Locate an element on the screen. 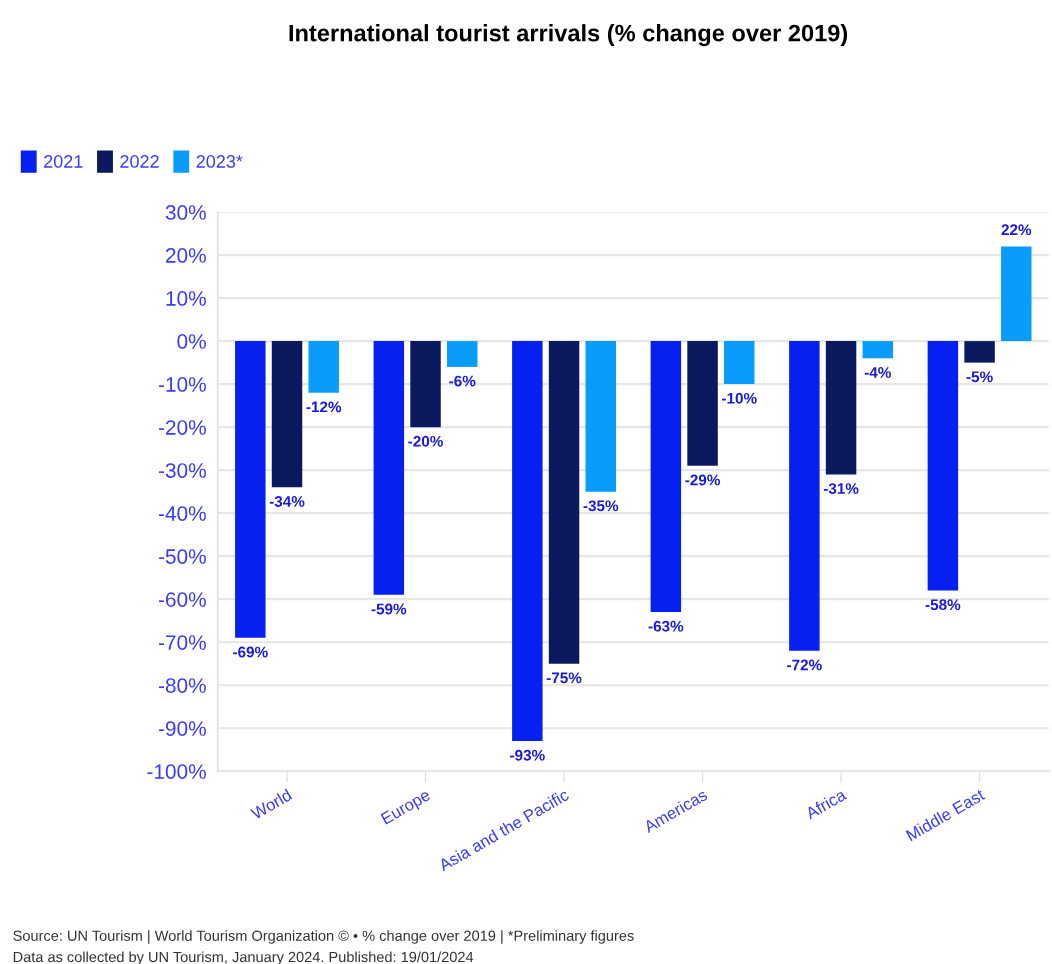 Image resolution: width=1052 pixels, height=964 pixels. y-tick-label: 10% is located at coordinates (186, 298).